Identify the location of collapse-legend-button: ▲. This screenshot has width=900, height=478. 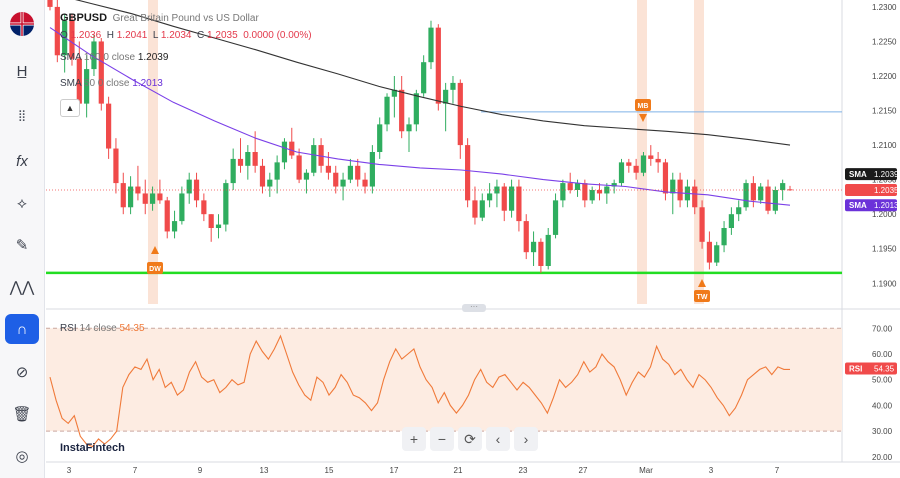
(70, 108).